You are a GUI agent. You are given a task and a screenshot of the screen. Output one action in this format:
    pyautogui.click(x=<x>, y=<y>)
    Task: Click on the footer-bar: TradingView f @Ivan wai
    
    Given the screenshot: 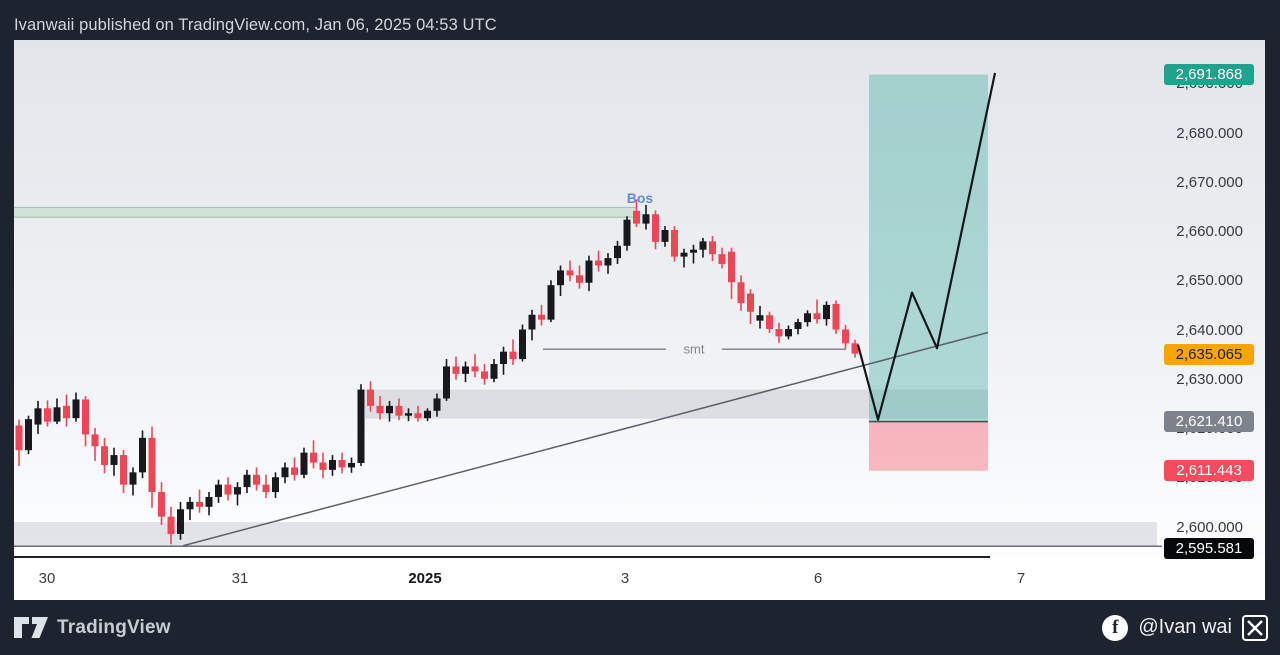 What is the action you would take?
    pyautogui.click(x=640, y=627)
    